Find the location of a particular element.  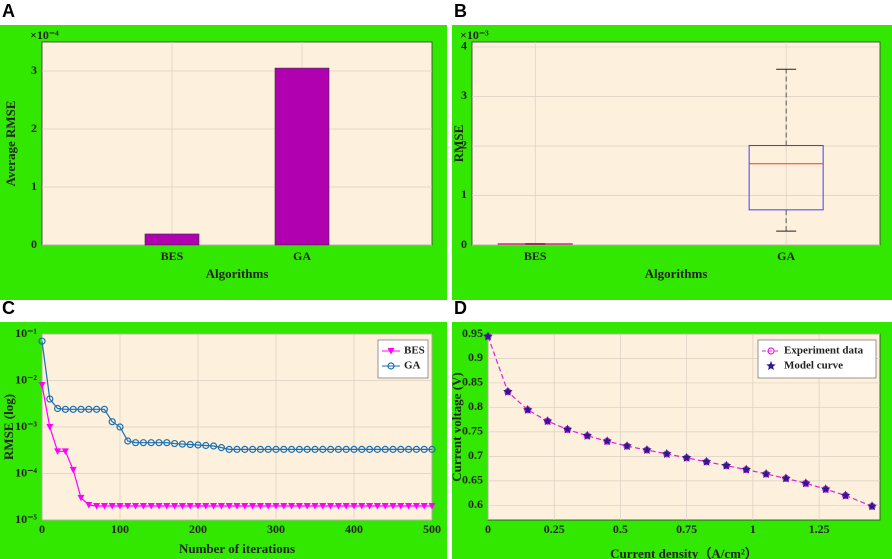

y-multiplier: ×10⁻³ is located at coordinates (474, 35).